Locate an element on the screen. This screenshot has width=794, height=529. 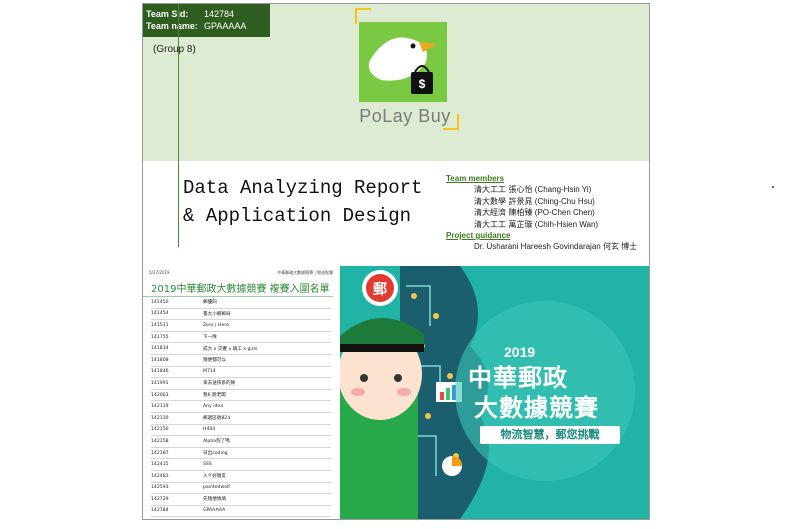
team-id-cell: 141808 is located at coordinates (177, 360).